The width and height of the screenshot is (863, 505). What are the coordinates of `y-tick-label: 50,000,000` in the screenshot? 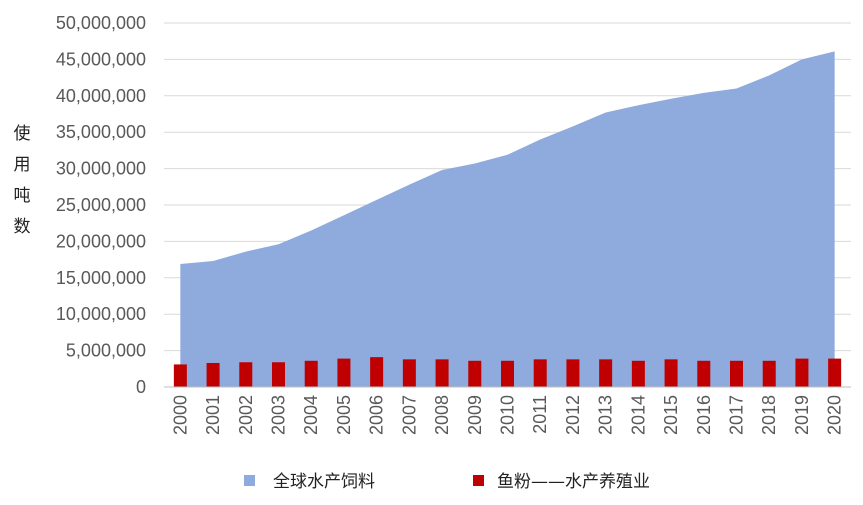 It's located at (101, 23).